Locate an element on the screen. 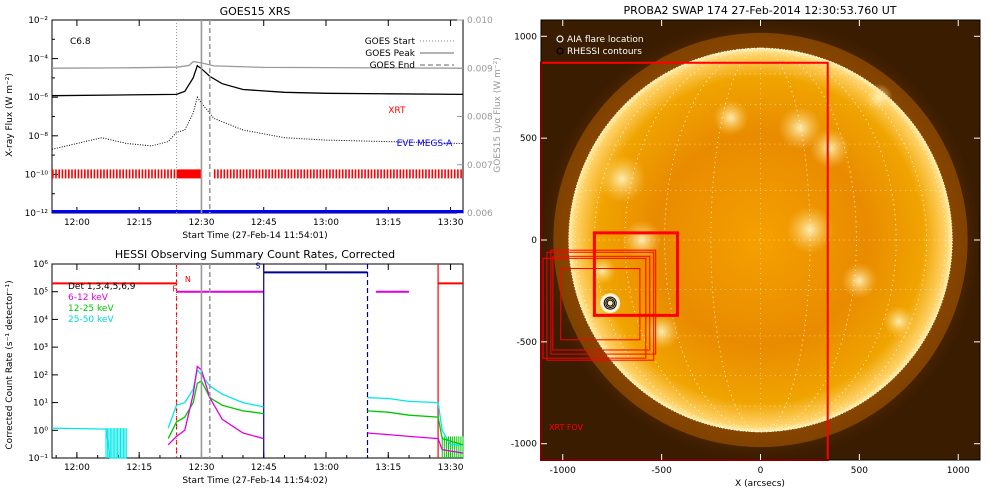 This screenshot has height=500, width=1000. swap-longitude-line is located at coordinates (760, 240).